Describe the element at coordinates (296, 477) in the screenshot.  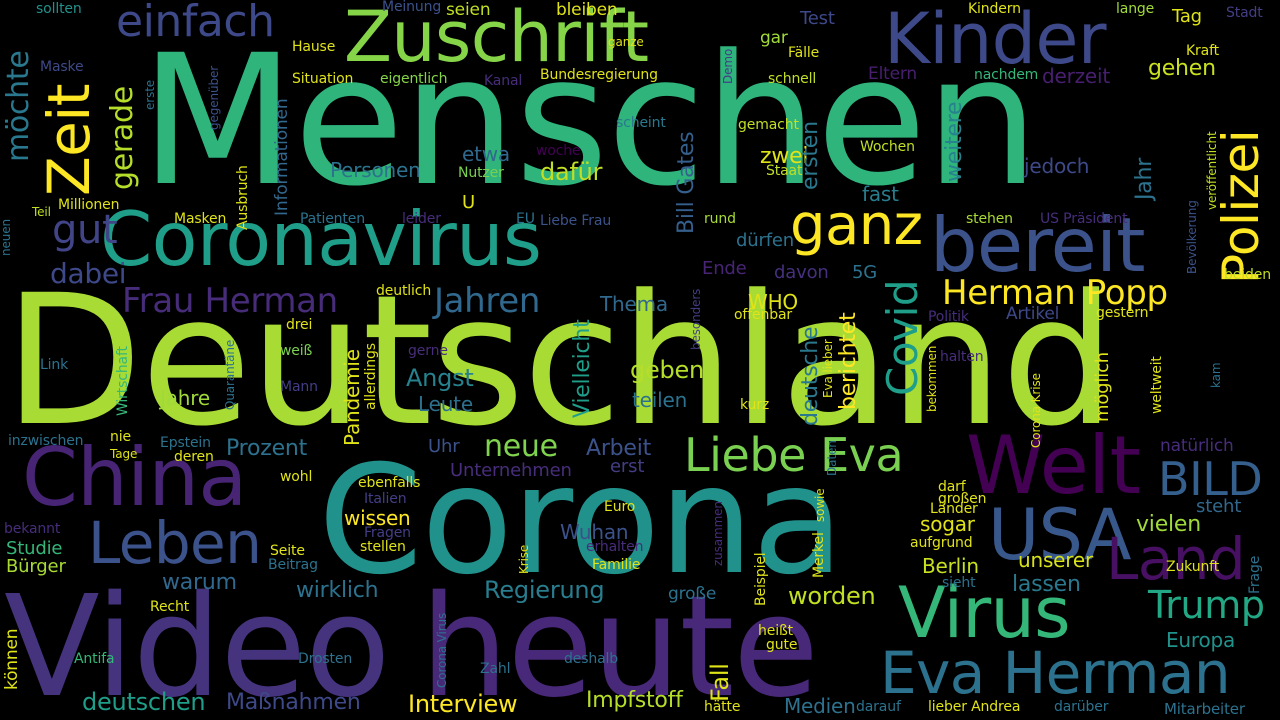
I see `word-wohl: wohl` at that location.